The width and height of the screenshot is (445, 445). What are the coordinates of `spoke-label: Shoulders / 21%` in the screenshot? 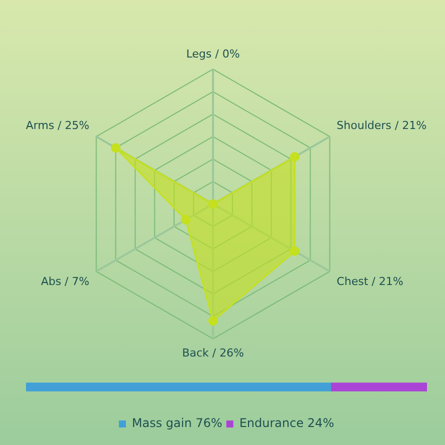 It's located at (381, 125).